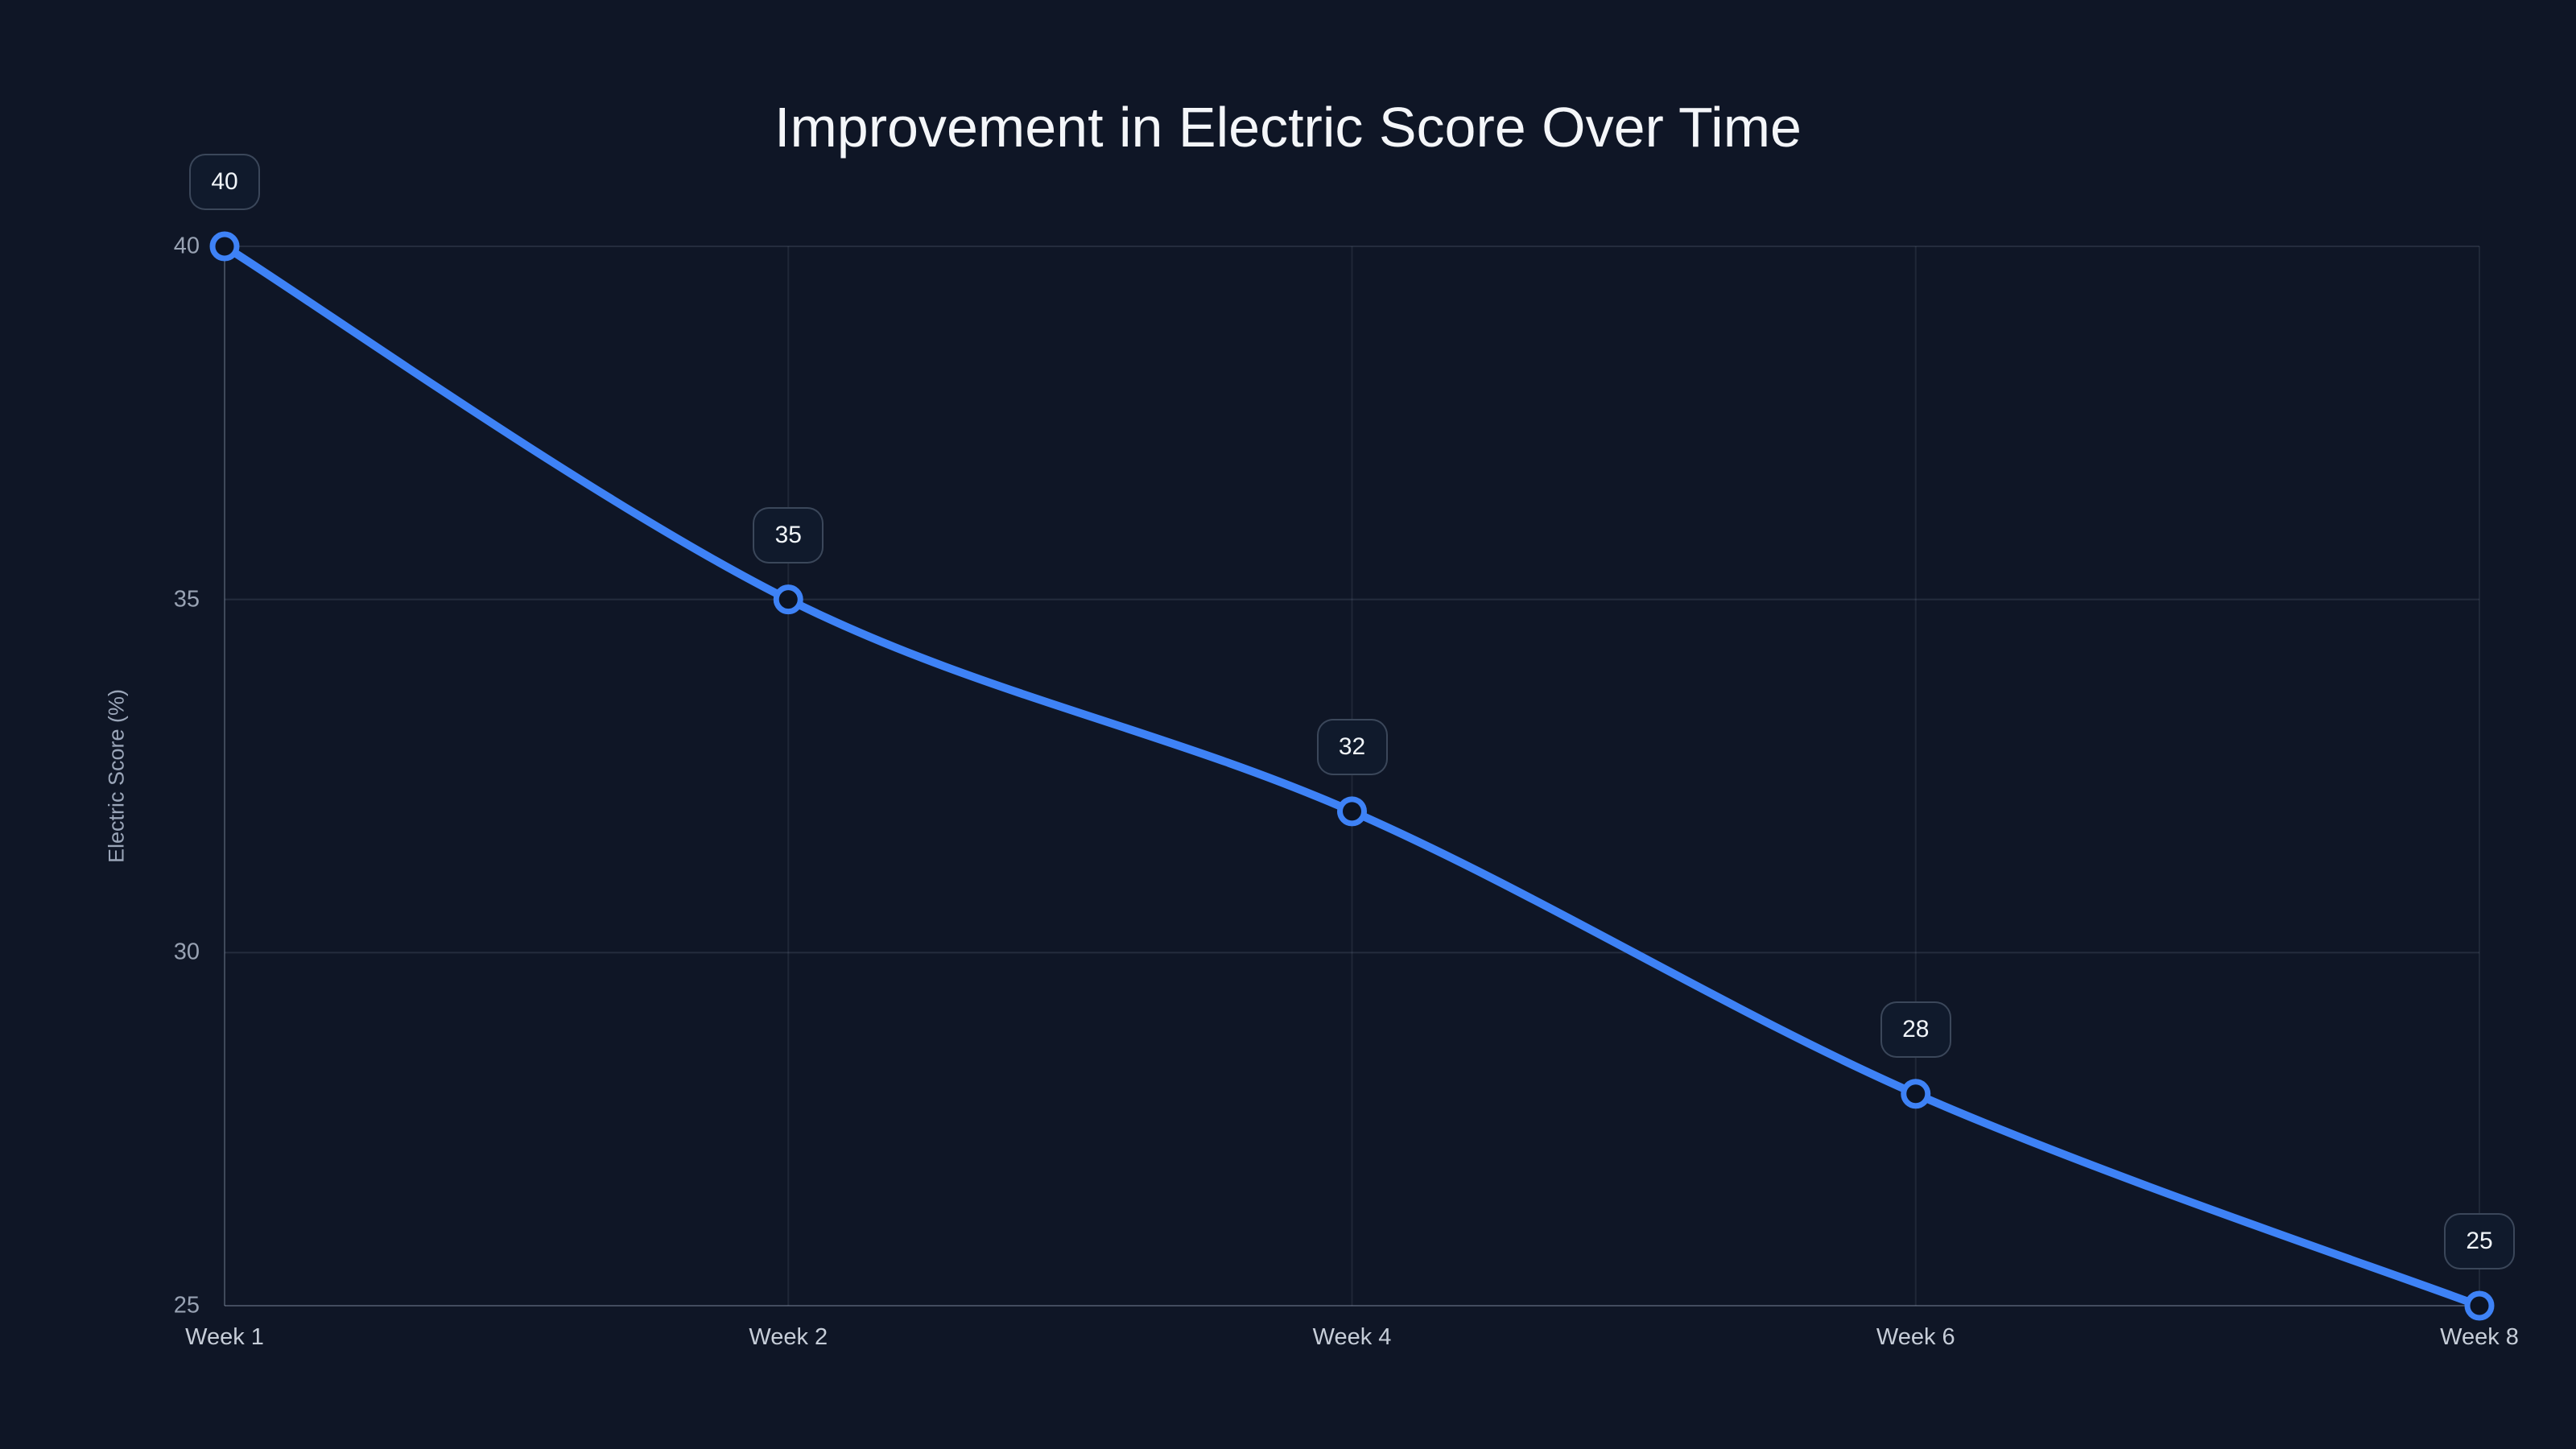 Image resolution: width=2576 pixels, height=1449 pixels. I want to click on x-category-label: Week 2, so click(788, 1337).